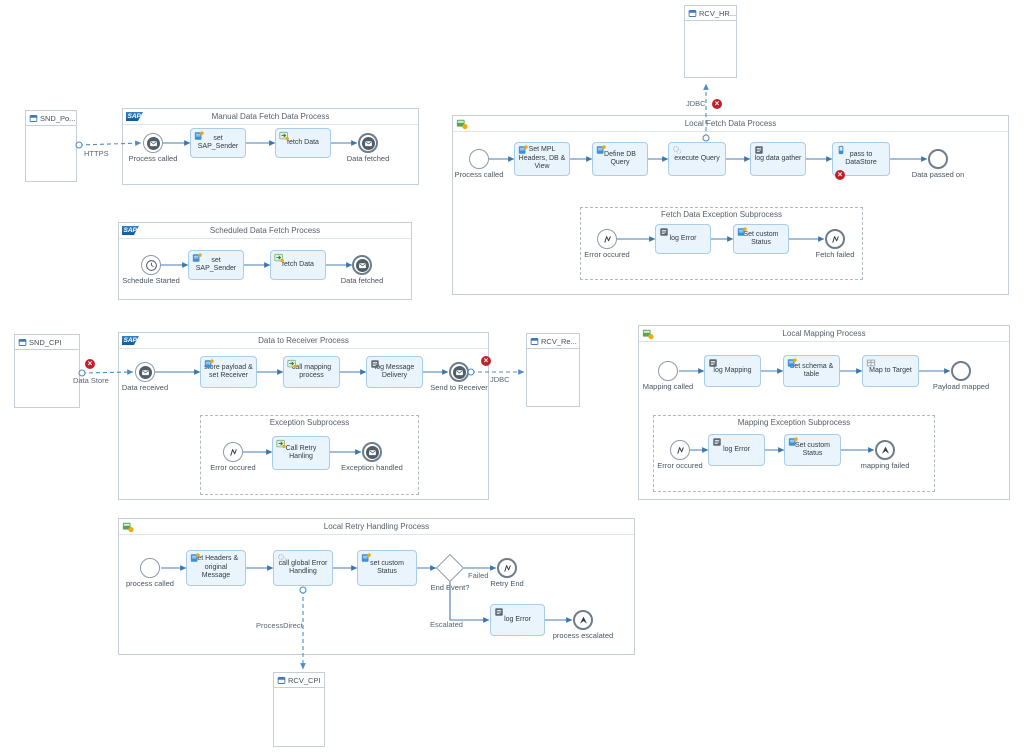 This screenshot has height=754, width=1024. Describe the element at coordinates (861, 161) in the screenshot. I see `task-lf-pass-to-datastore: pass to DataStore ×` at that location.